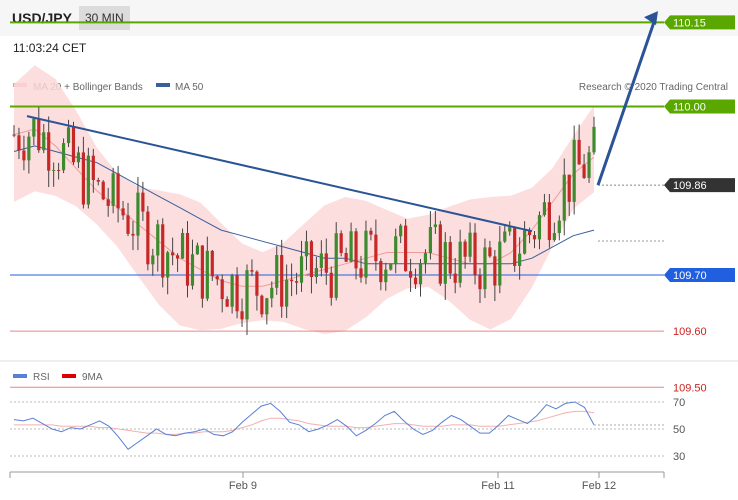 This screenshot has width=738, height=500. I want to click on level-label: 110.00, so click(689, 108).